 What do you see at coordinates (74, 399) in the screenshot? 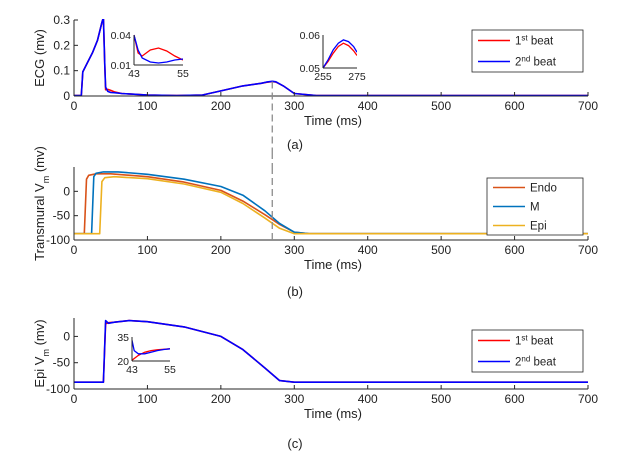
I see `x-tick-label-c-0: 0` at bounding box center [74, 399].